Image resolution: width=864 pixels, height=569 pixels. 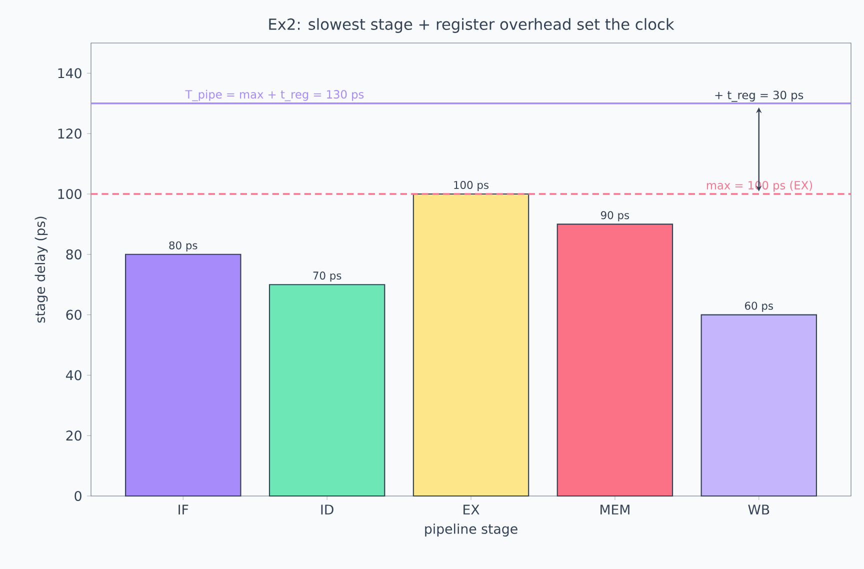 I want to click on x-axis-title: pipeline stage, so click(x=471, y=530).